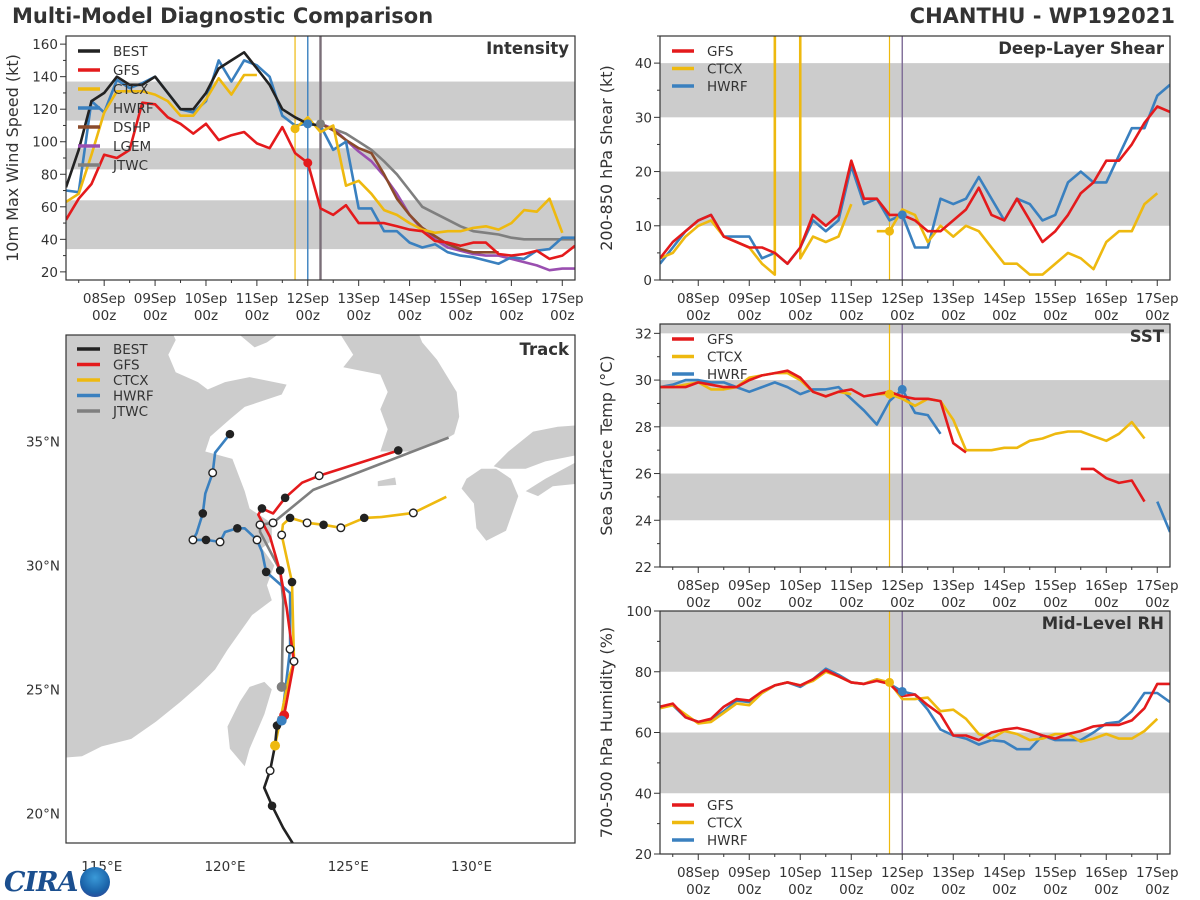 The image size is (1200, 900). I want to click on land-korea, so click(400, 393).